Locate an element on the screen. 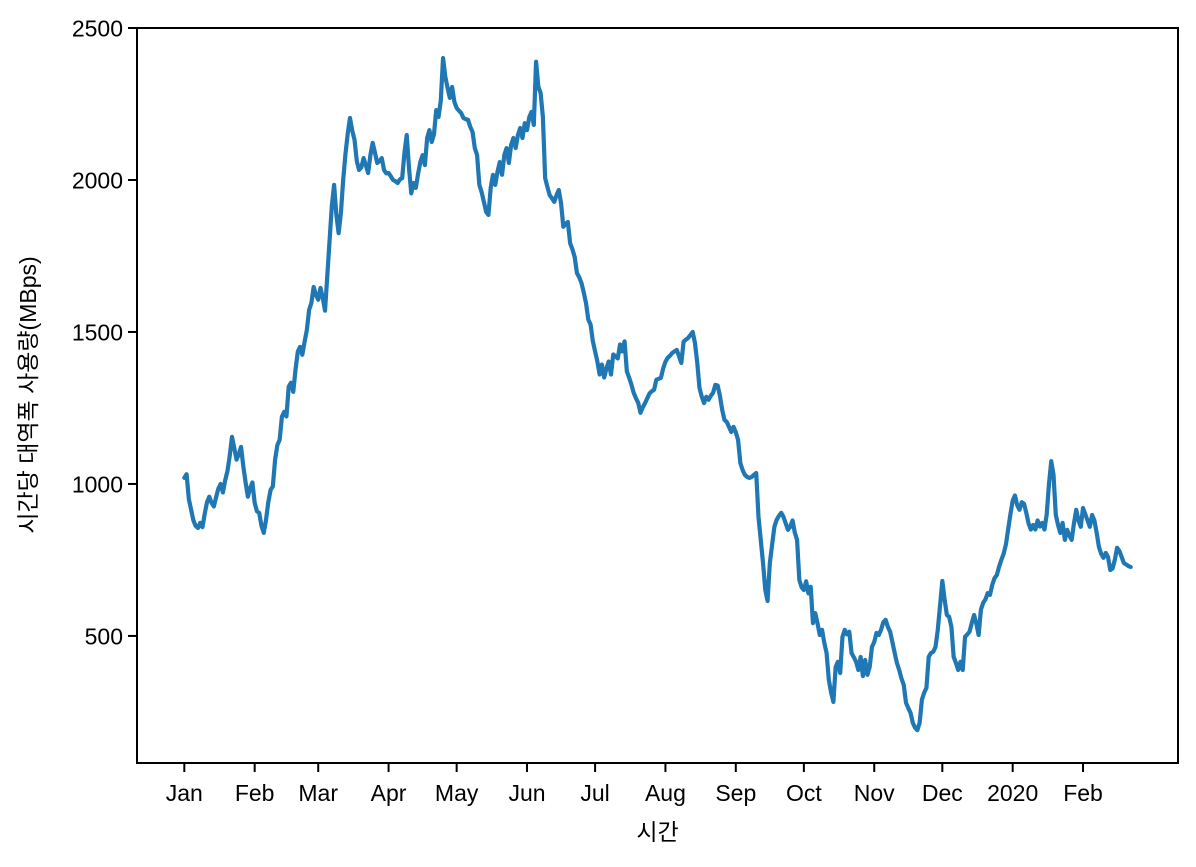 The height and width of the screenshot is (867, 1196). x-tick-label: Jul is located at coordinates (594, 793).